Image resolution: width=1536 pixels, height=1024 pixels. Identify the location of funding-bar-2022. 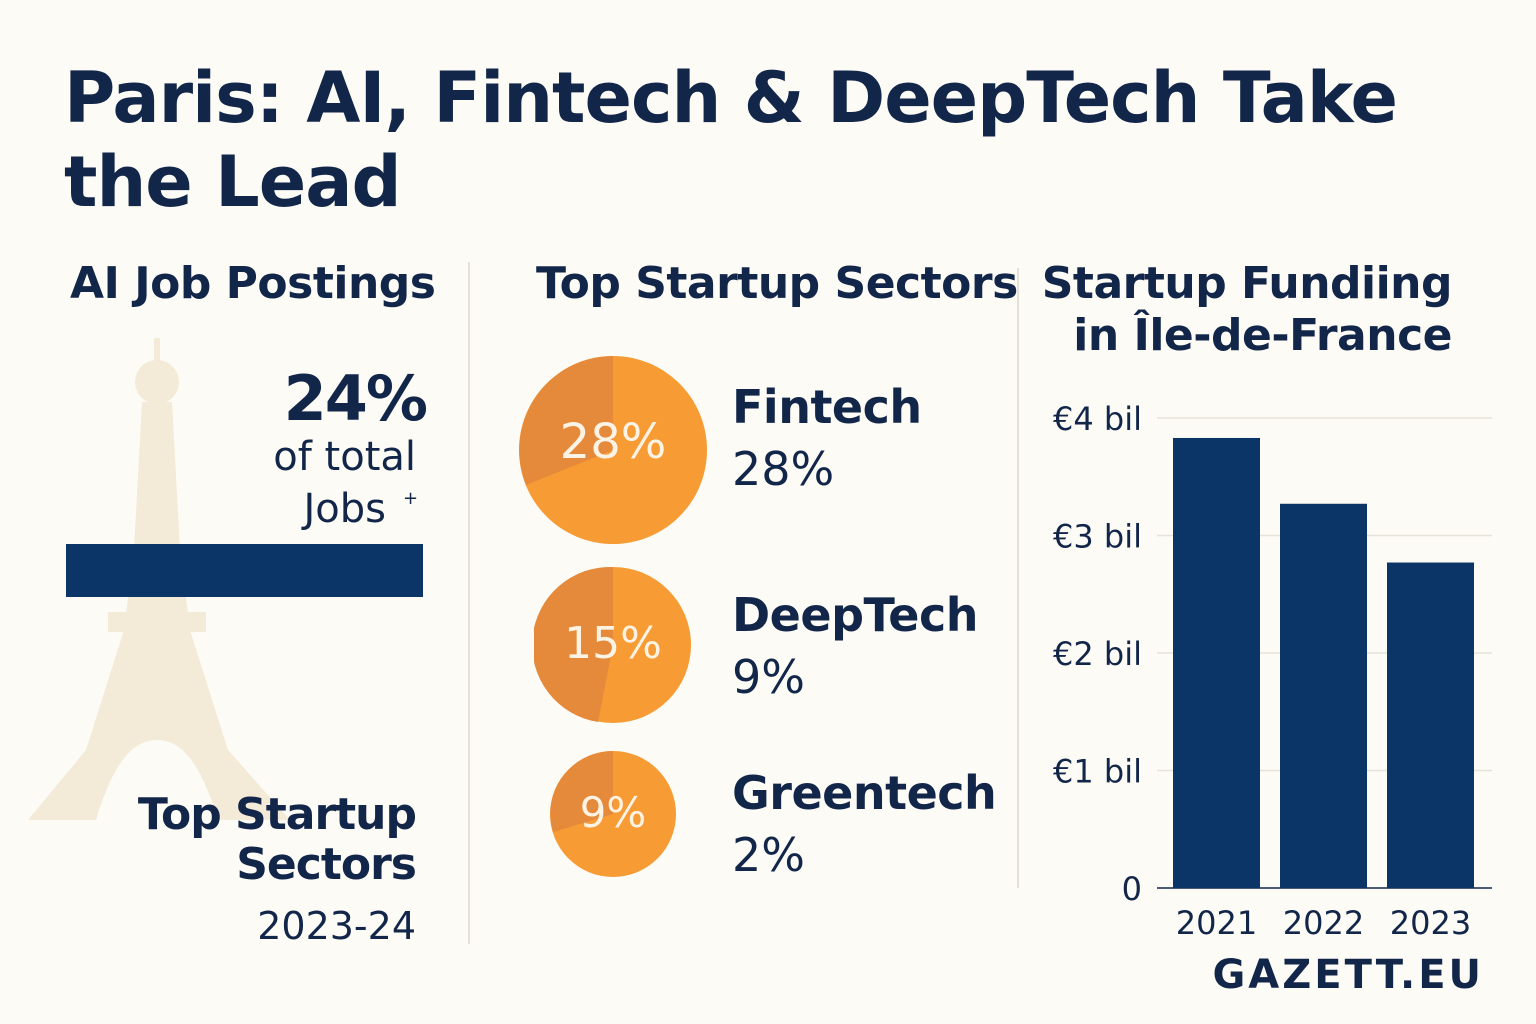
(1323, 696).